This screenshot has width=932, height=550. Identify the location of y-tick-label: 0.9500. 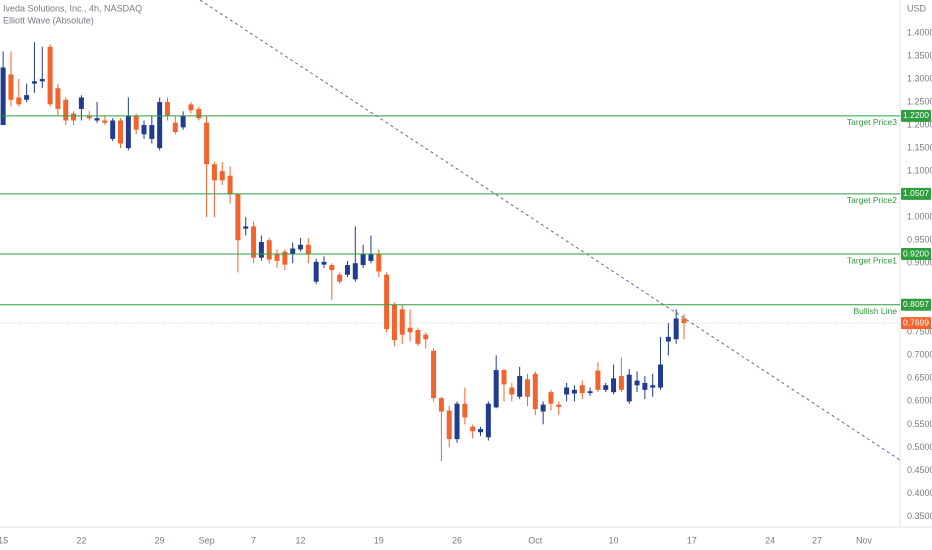
(919, 240).